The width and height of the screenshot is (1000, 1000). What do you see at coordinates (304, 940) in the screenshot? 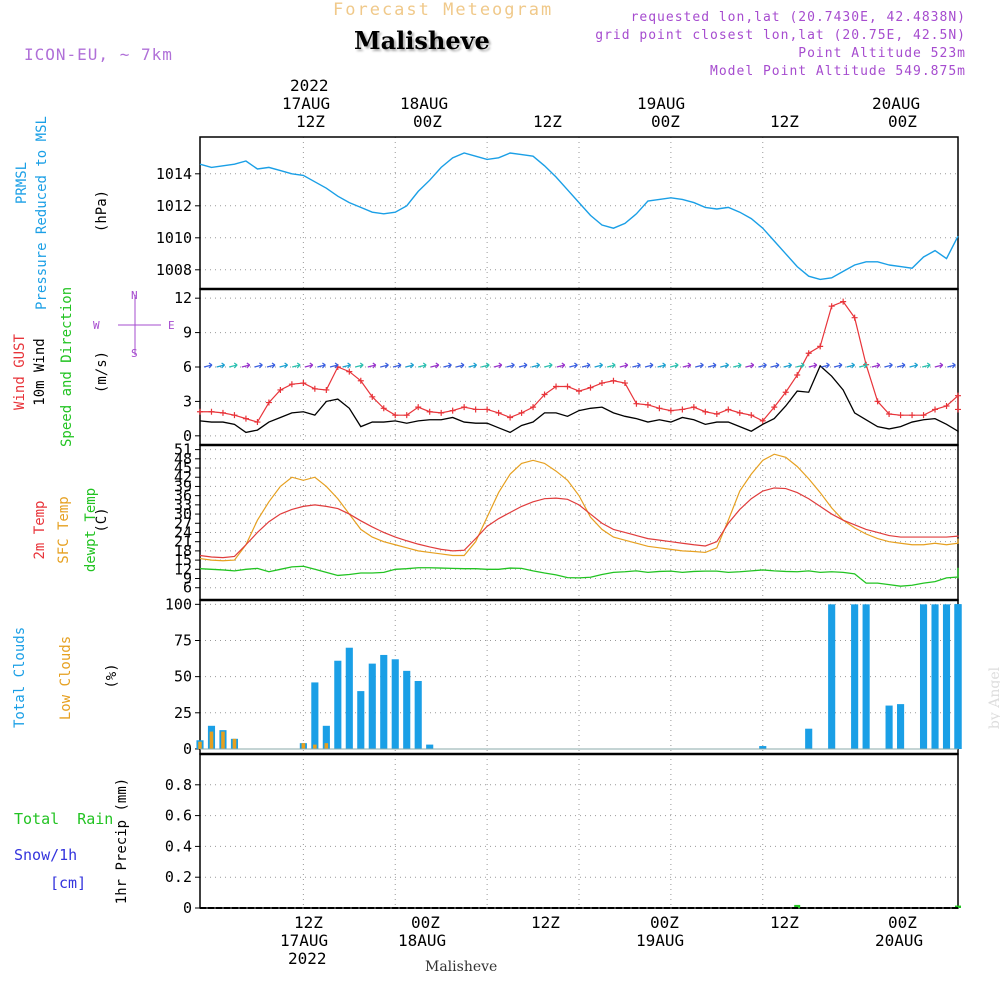
I see `bottom-tick-date-0: 17AUG` at bounding box center [304, 940].